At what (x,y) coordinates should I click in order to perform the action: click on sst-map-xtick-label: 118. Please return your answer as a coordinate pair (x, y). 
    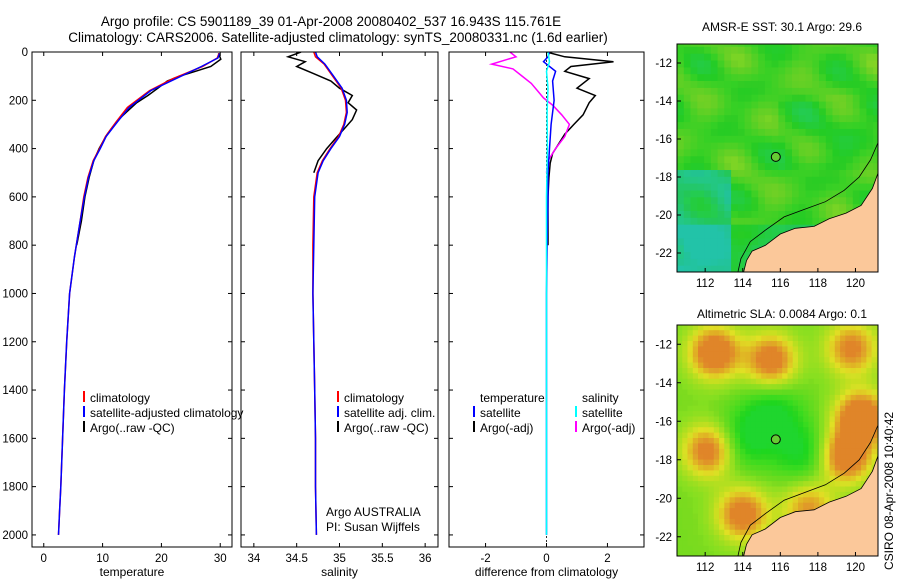
    Looking at the image, I should click on (818, 284).